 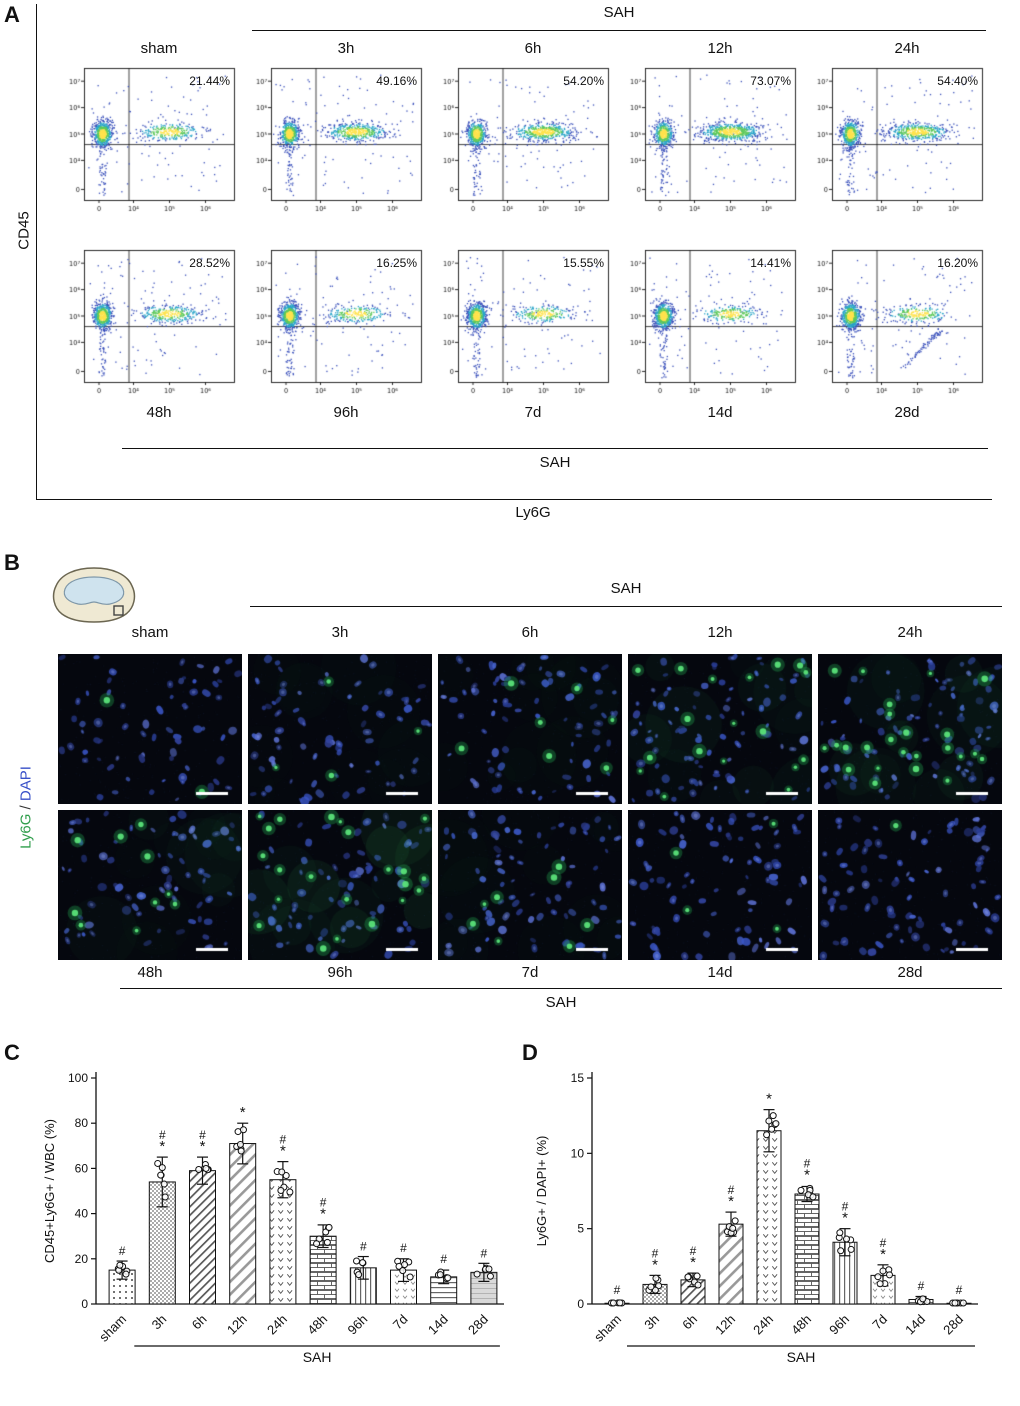 What do you see at coordinates (82, 1214) in the screenshot?
I see `svg-text: 40` at bounding box center [82, 1214].